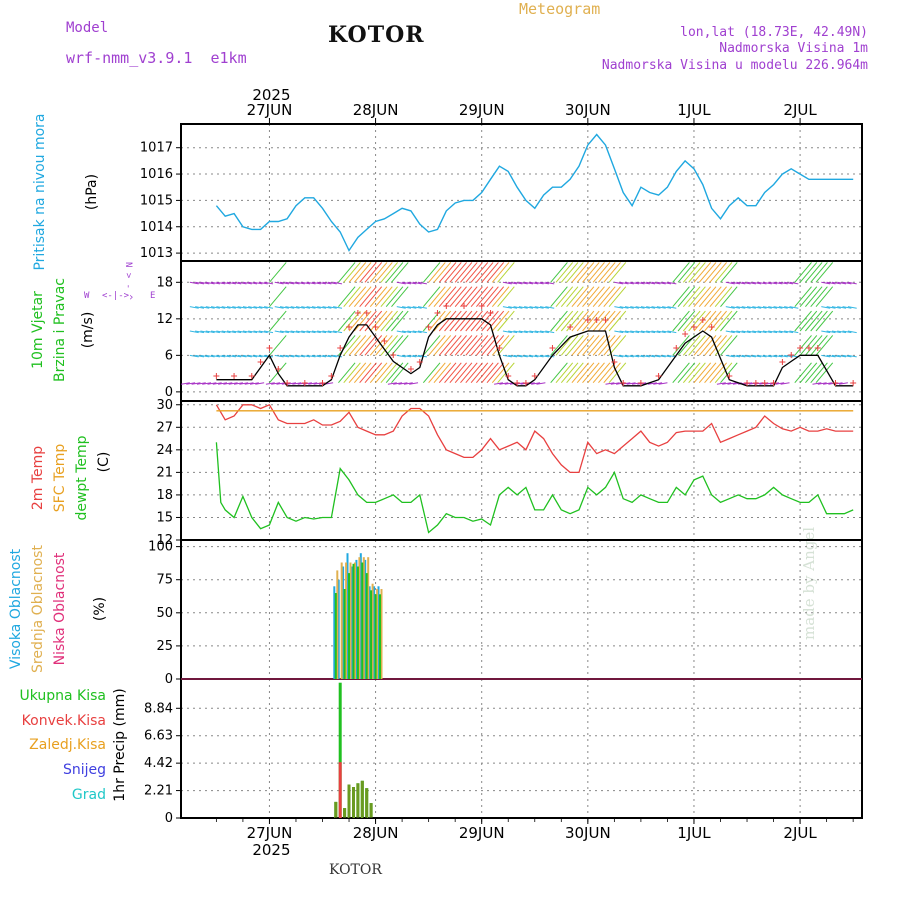 This screenshot has height=900, width=900. What do you see at coordinates (38, 478) in the screenshot?
I see `temp-ylabel: 2m Temp` at bounding box center [38, 478].